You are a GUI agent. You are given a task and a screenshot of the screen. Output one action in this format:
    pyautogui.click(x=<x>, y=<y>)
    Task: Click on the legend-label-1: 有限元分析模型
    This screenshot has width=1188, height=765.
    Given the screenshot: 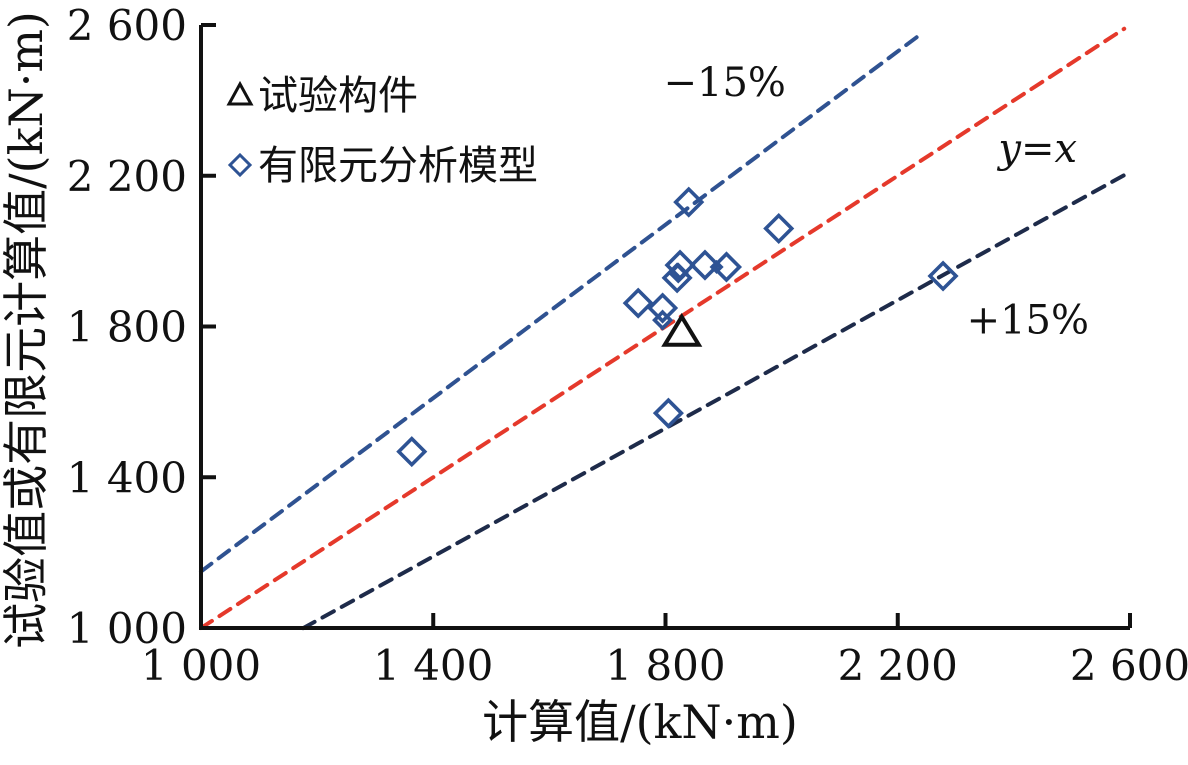 What is the action you would take?
    pyautogui.click(x=398, y=166)
    